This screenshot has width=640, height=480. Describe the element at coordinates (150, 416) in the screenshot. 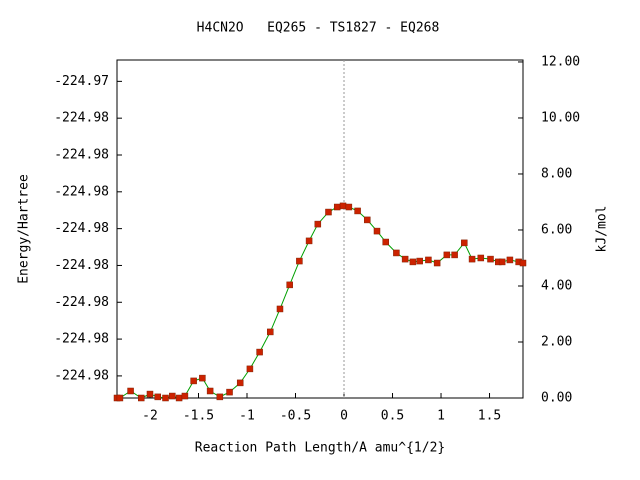

I see `x-tick-label: -2` at that location.